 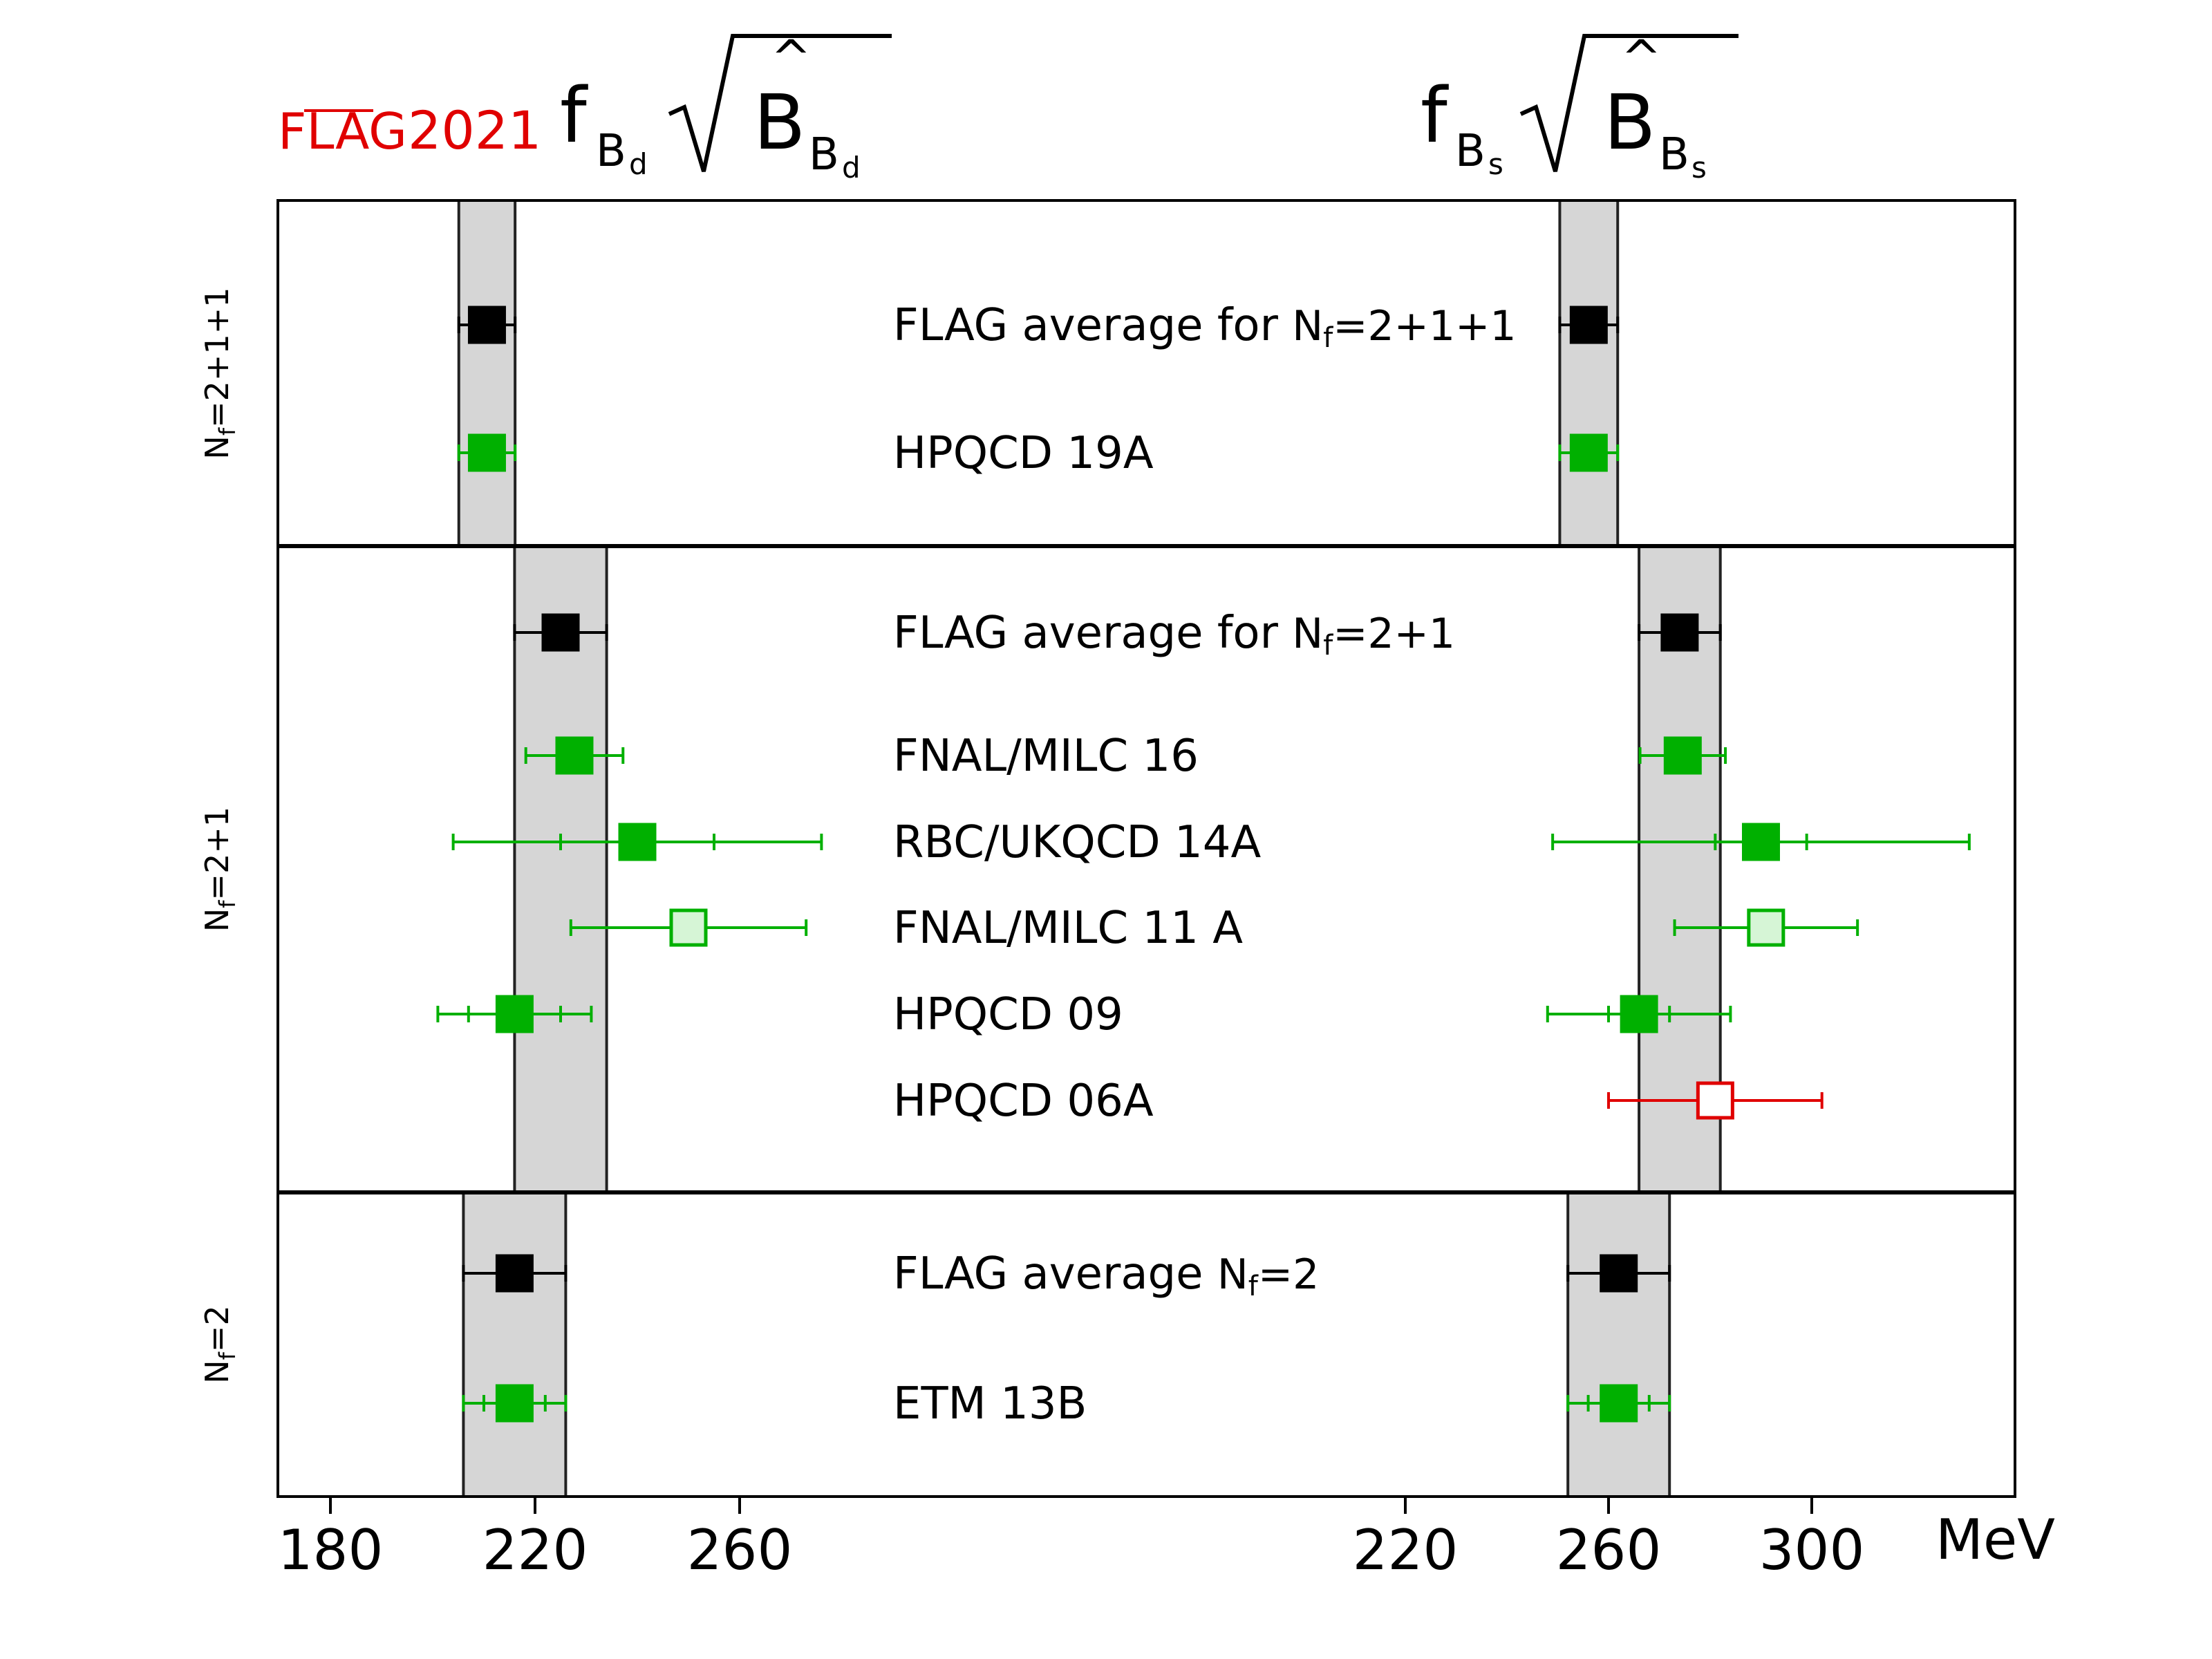 I want to click on row-1-1-bd, so click(x=487, y=325).